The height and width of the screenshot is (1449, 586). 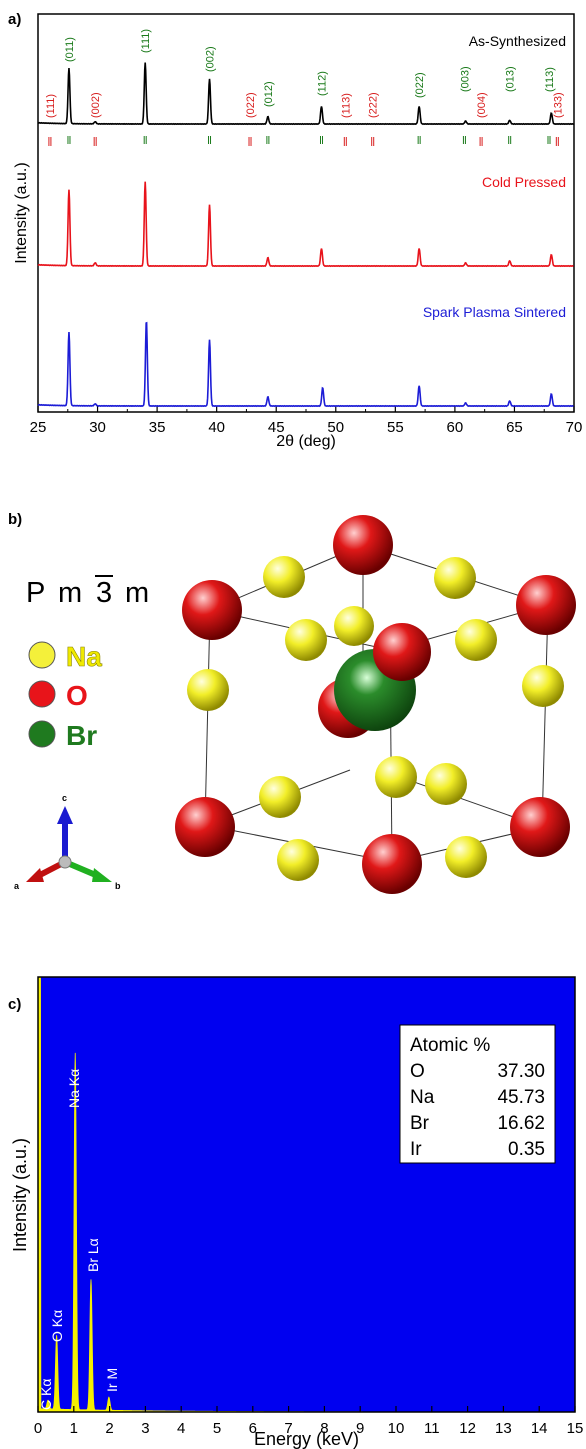 What do you see at coordinates (306, 1439) in the screenshot?
I see `x-axis-title: Energy (keV)` at bounding box center [306, 1439].